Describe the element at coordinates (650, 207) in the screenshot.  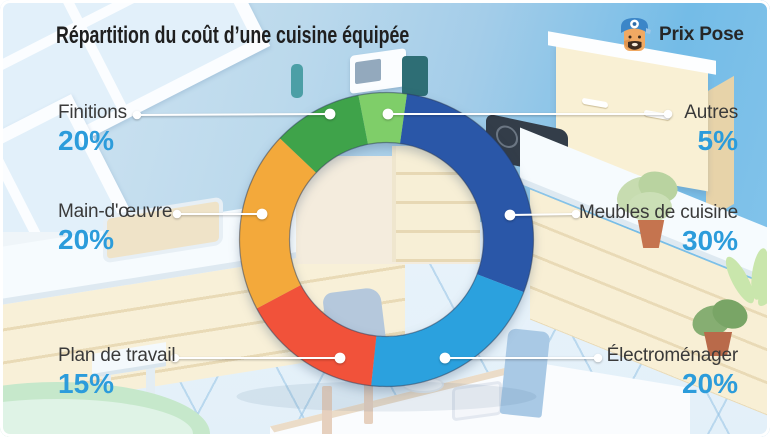
I see `decor-plant-leaf` at that location.